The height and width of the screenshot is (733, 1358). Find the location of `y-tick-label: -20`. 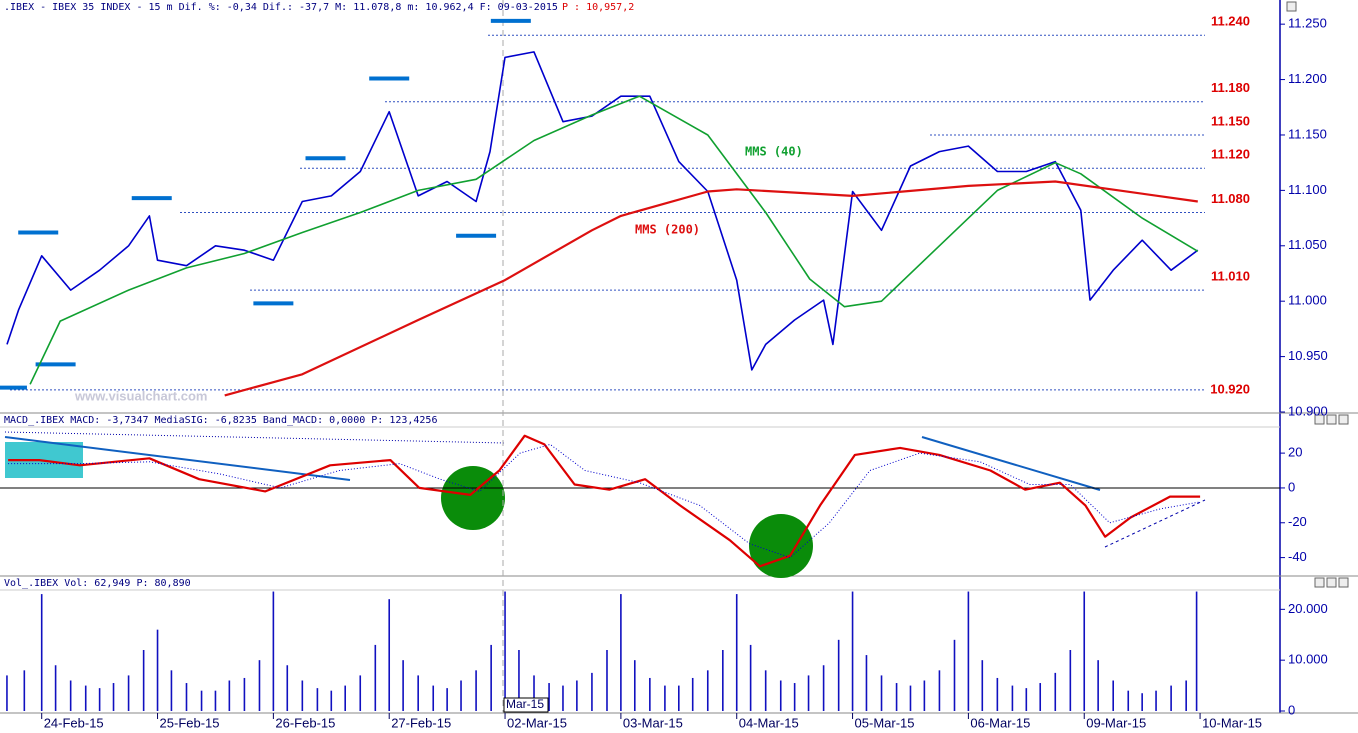

y-tick-label: -20 is located at coordinates (1297, 521).